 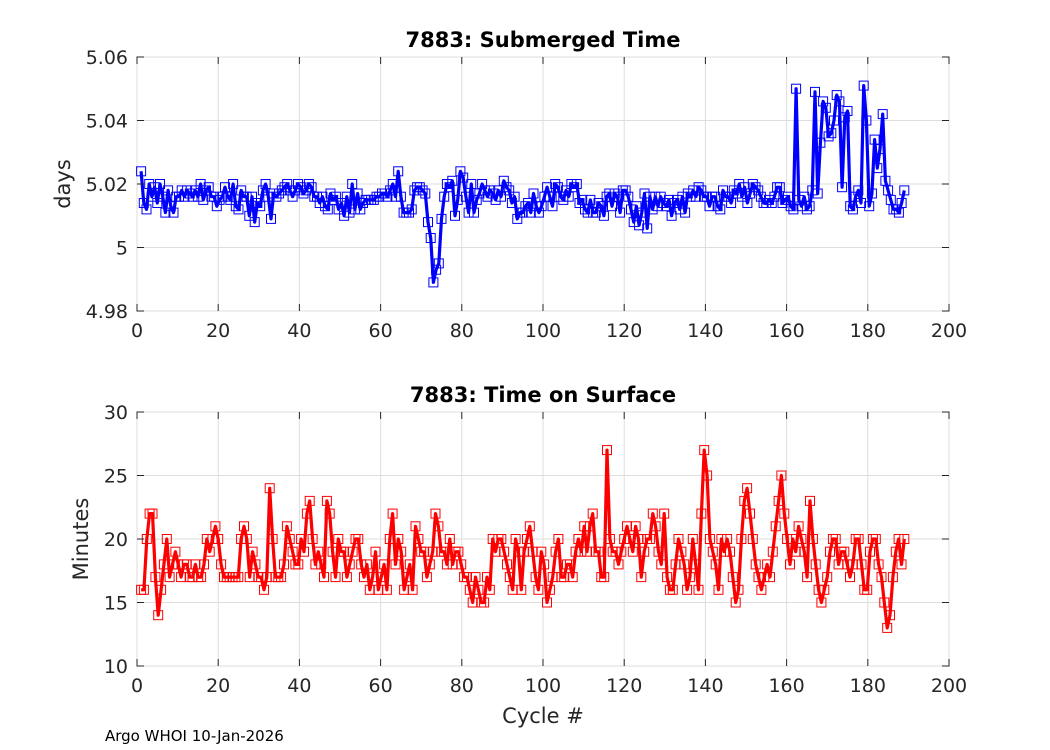 I want to click on x-tick-label: 200, so click(x=949, y=331).